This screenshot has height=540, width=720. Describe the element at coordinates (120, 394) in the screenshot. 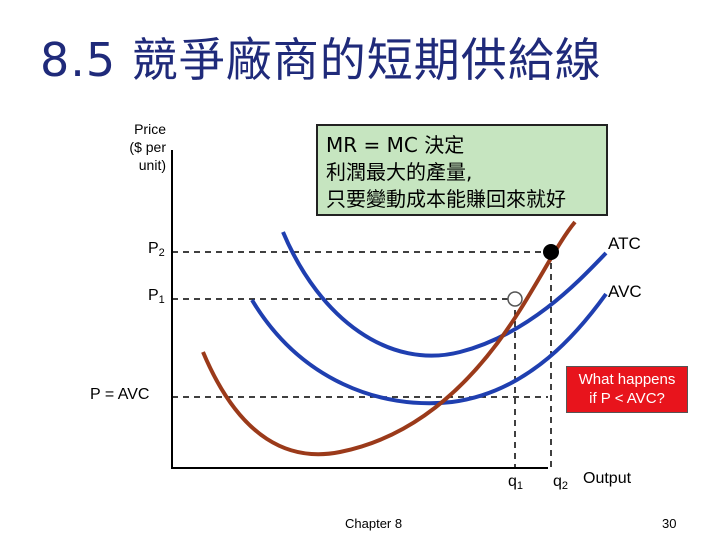

I see `p-avc-label: P = AVC` at that location.